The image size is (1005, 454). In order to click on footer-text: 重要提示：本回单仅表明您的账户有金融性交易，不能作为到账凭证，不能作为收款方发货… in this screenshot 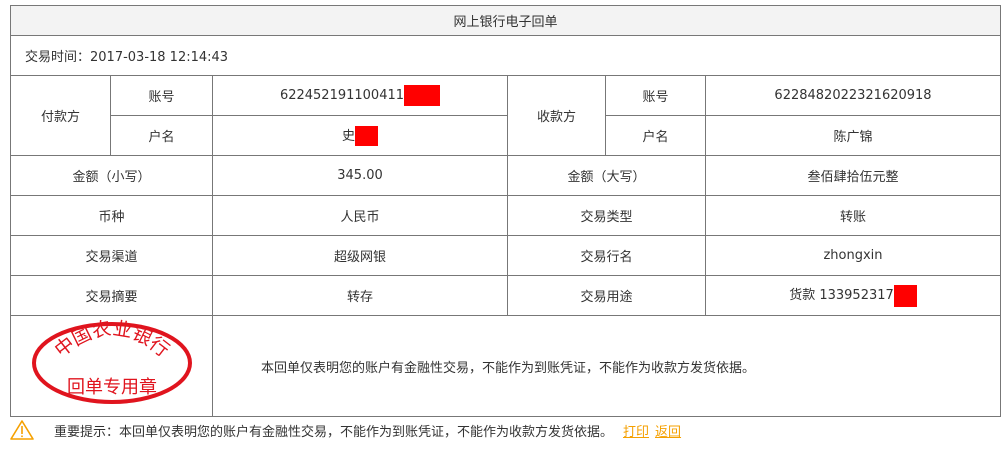, I will do `click(334, 432)`.